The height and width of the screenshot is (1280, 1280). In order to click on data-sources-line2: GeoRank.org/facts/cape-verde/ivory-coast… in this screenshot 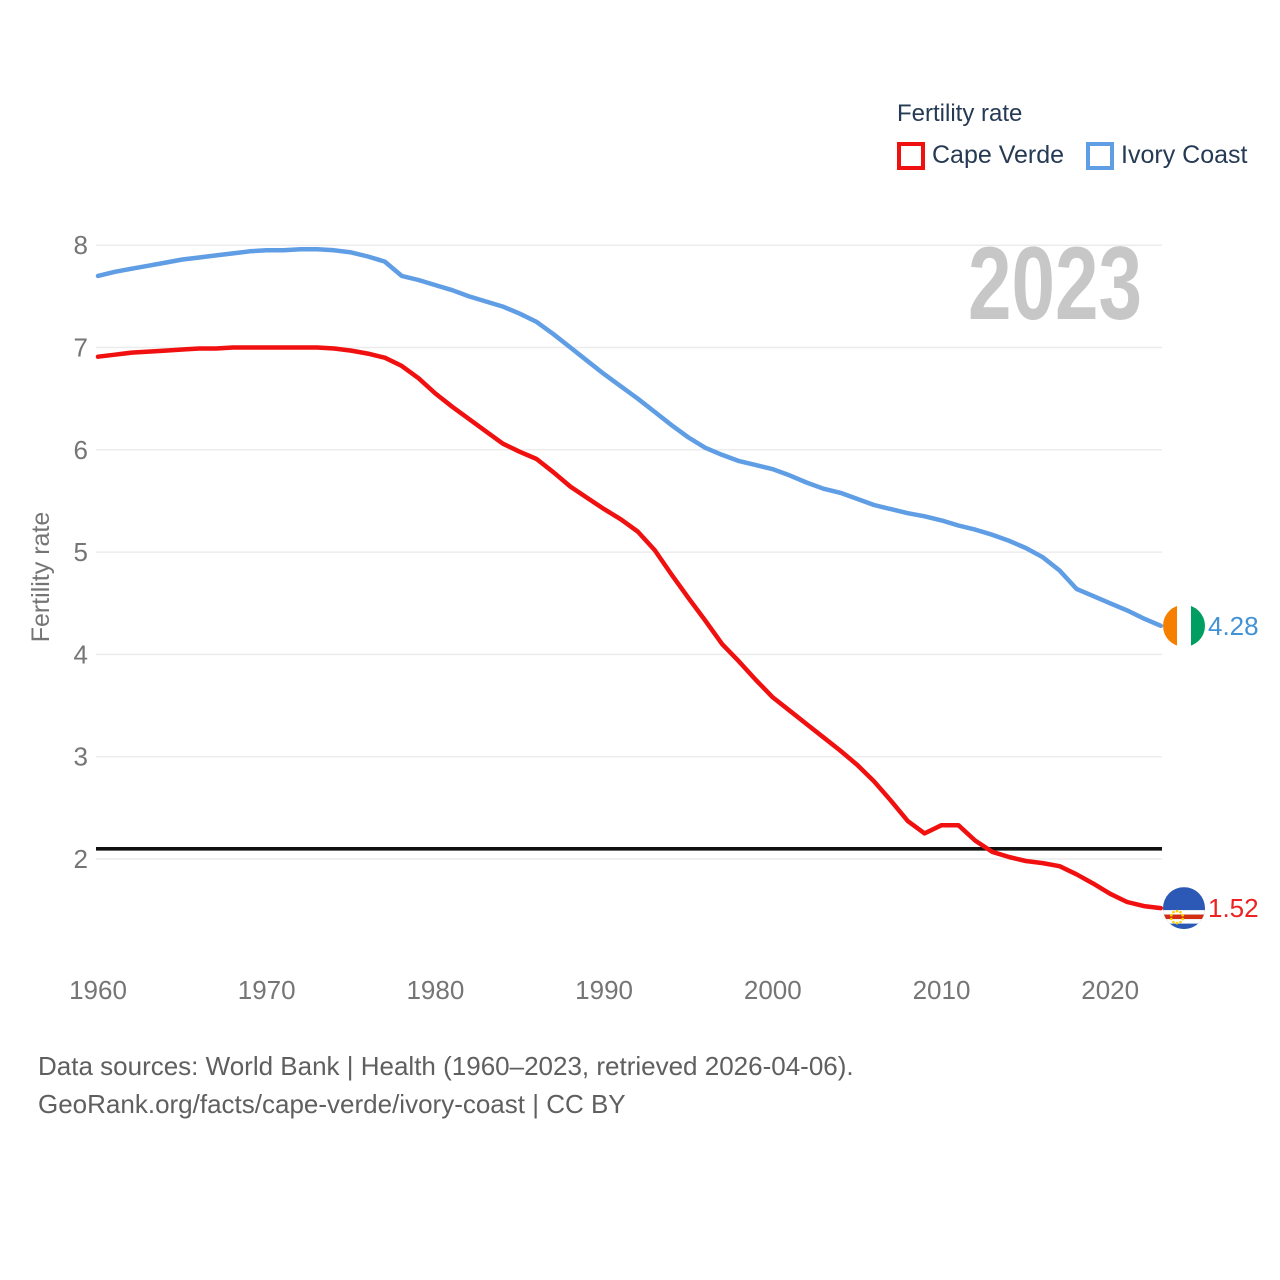, I will do `click(332, 1104)`.